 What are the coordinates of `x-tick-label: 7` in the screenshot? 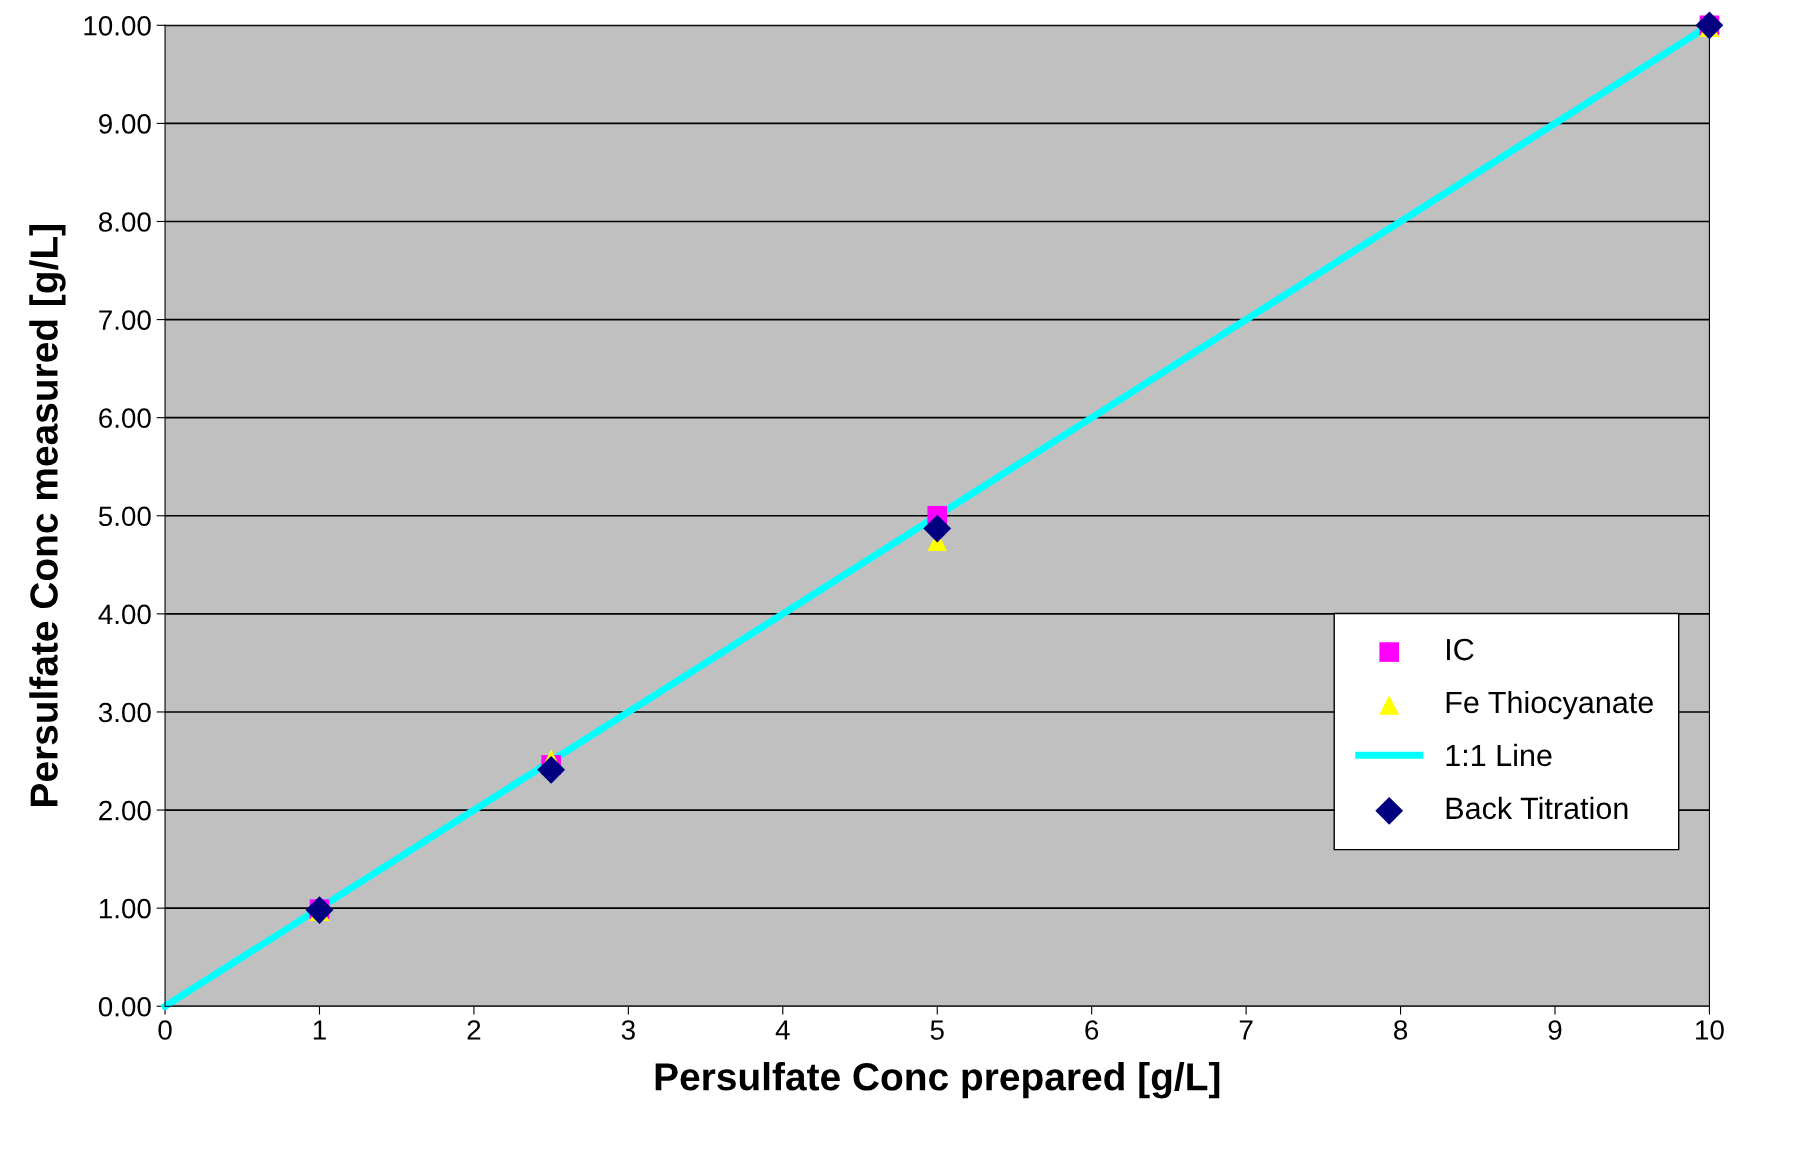 It's located at (1246, 1030).